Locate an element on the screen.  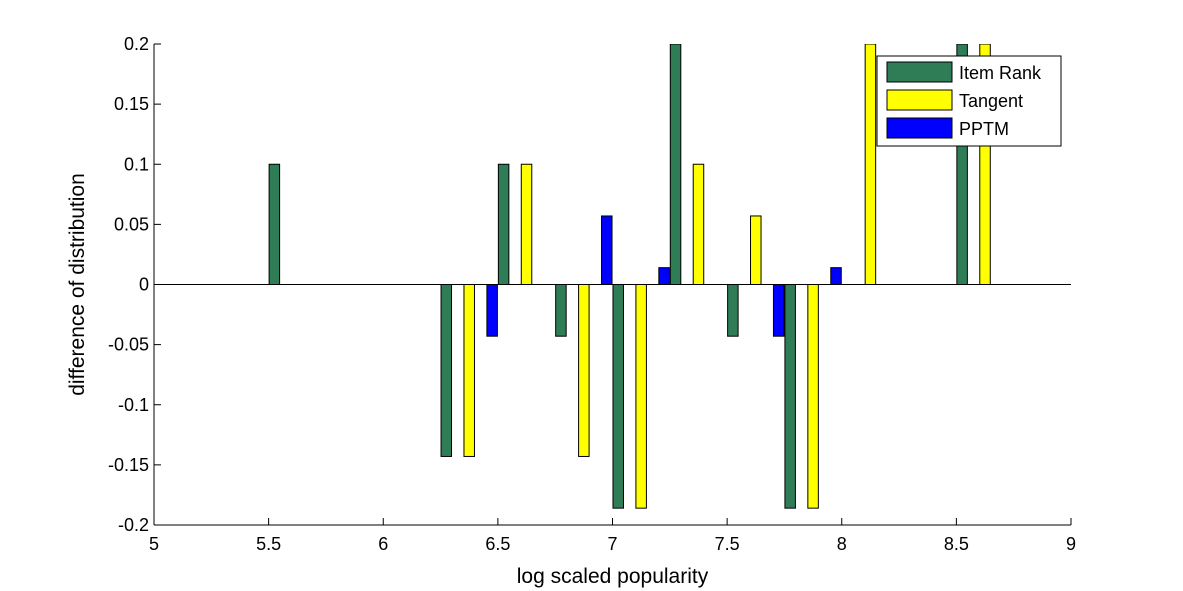
y-tick-label: 0 is located at coordinates (144, 285).